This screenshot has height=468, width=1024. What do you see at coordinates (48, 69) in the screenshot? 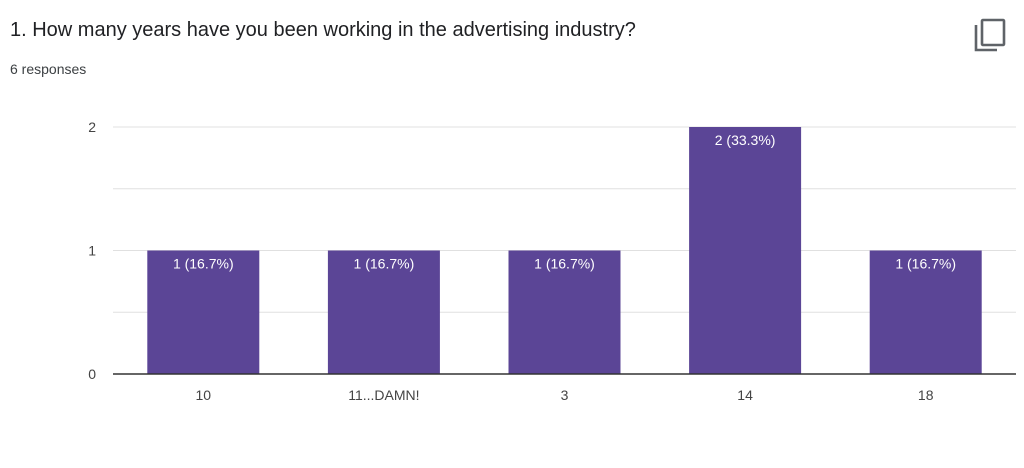
I see `response-count: 6 responses` at bounding box center [48, 69].